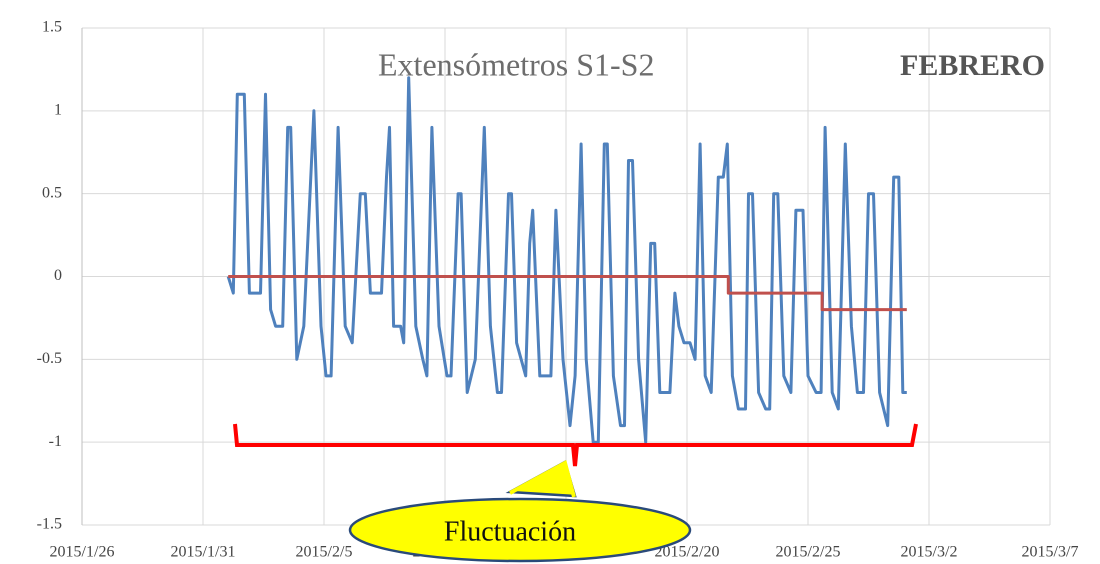 The image size is (1100, 564). What do you see at coordinates (52, 192) in the screenshot?
I see `y-tick-label: 0.5` at bounding box center [52, 192].